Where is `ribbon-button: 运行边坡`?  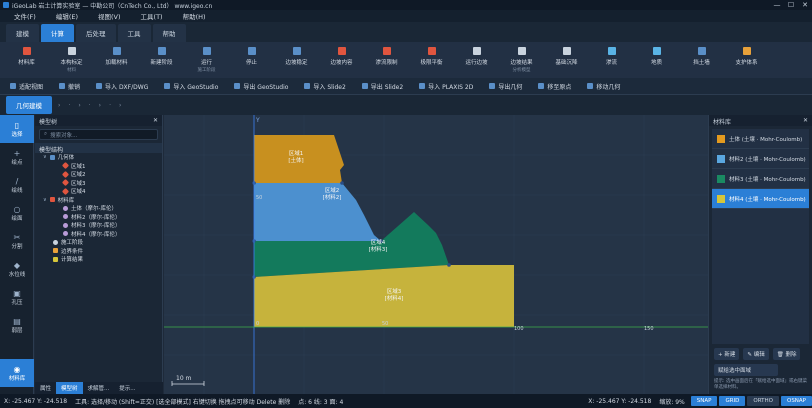 ribbon-button: 运行边坡 is located at coordinates (476, 60).